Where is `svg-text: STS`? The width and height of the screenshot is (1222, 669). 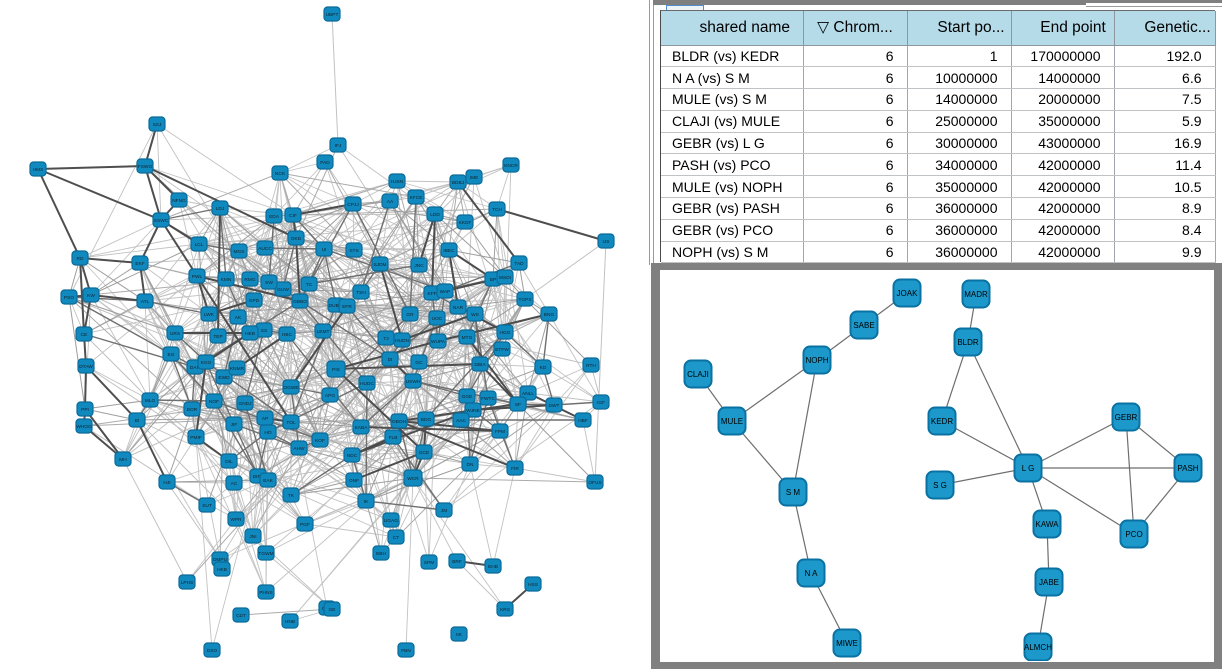
svg-text: STS is located at coordinates (353, 251).